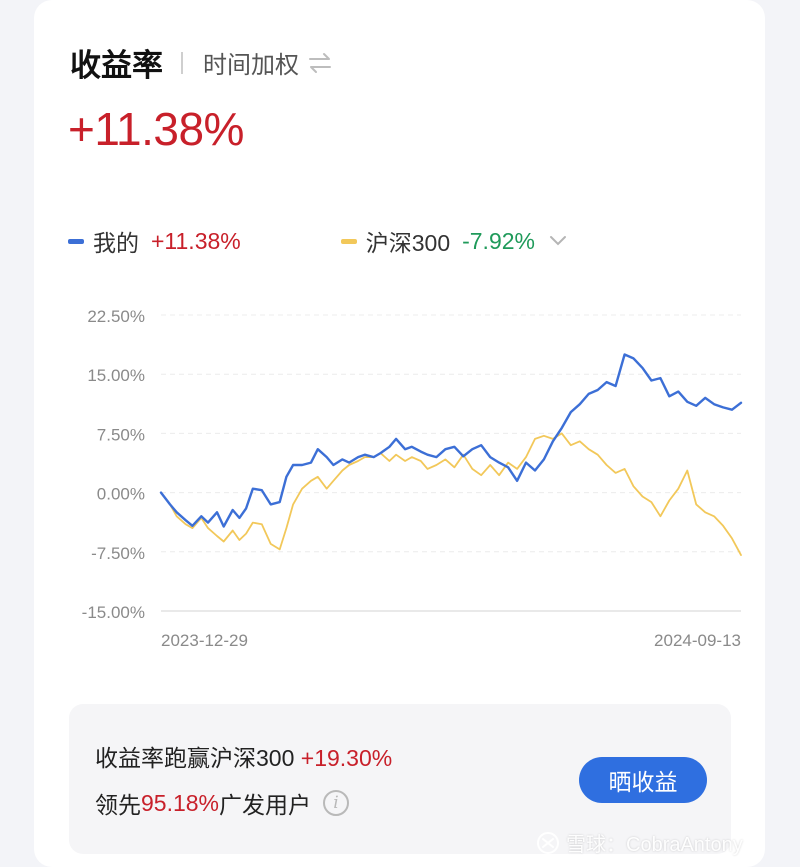 The height and width of the screenshot is (867, 800). I want to click on legend-value-mine: +11.38%, so click(196, 240).